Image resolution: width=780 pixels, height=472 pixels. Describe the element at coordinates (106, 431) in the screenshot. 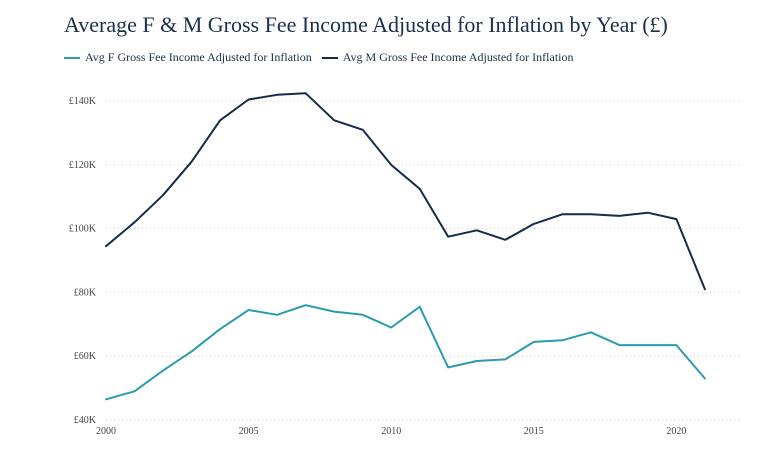

I see `x-tick-label: 2000` at that location.